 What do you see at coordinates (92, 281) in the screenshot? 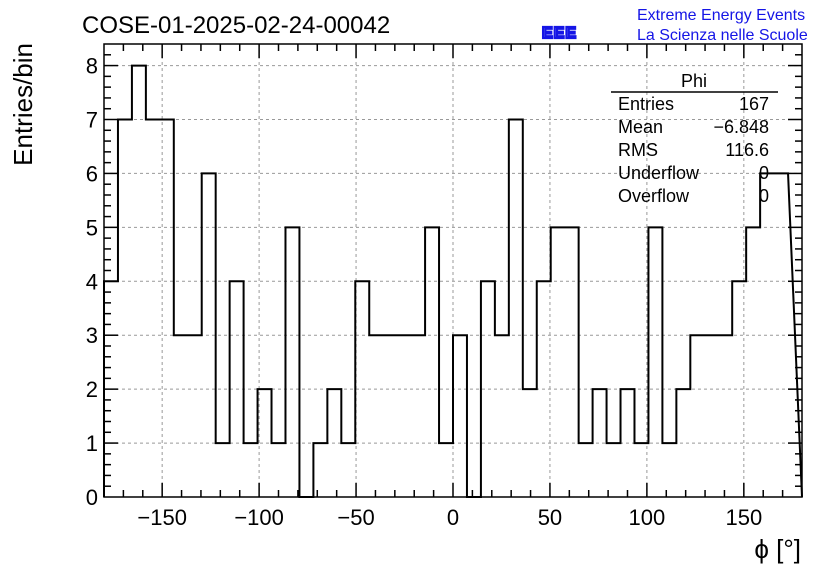
I see `y-tick-label: 4` at bounding box center [92, 281].